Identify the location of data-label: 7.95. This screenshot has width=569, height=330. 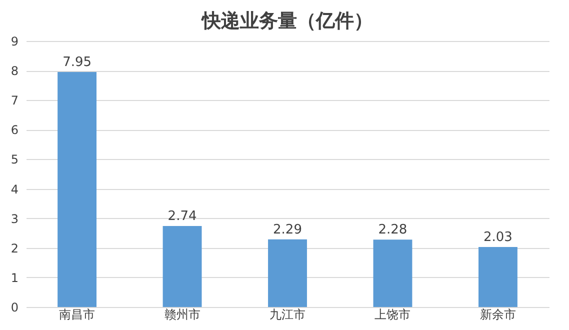
(77, 62).